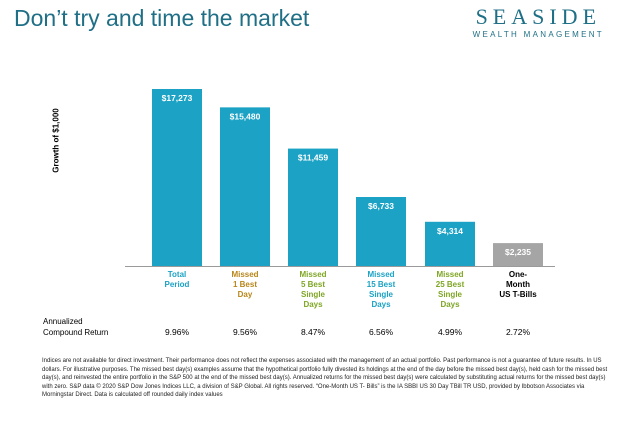  Describe the element at coordinates (76, 332) in the screenshot. I see `returns-label-line-2: Compound Return` at that location.